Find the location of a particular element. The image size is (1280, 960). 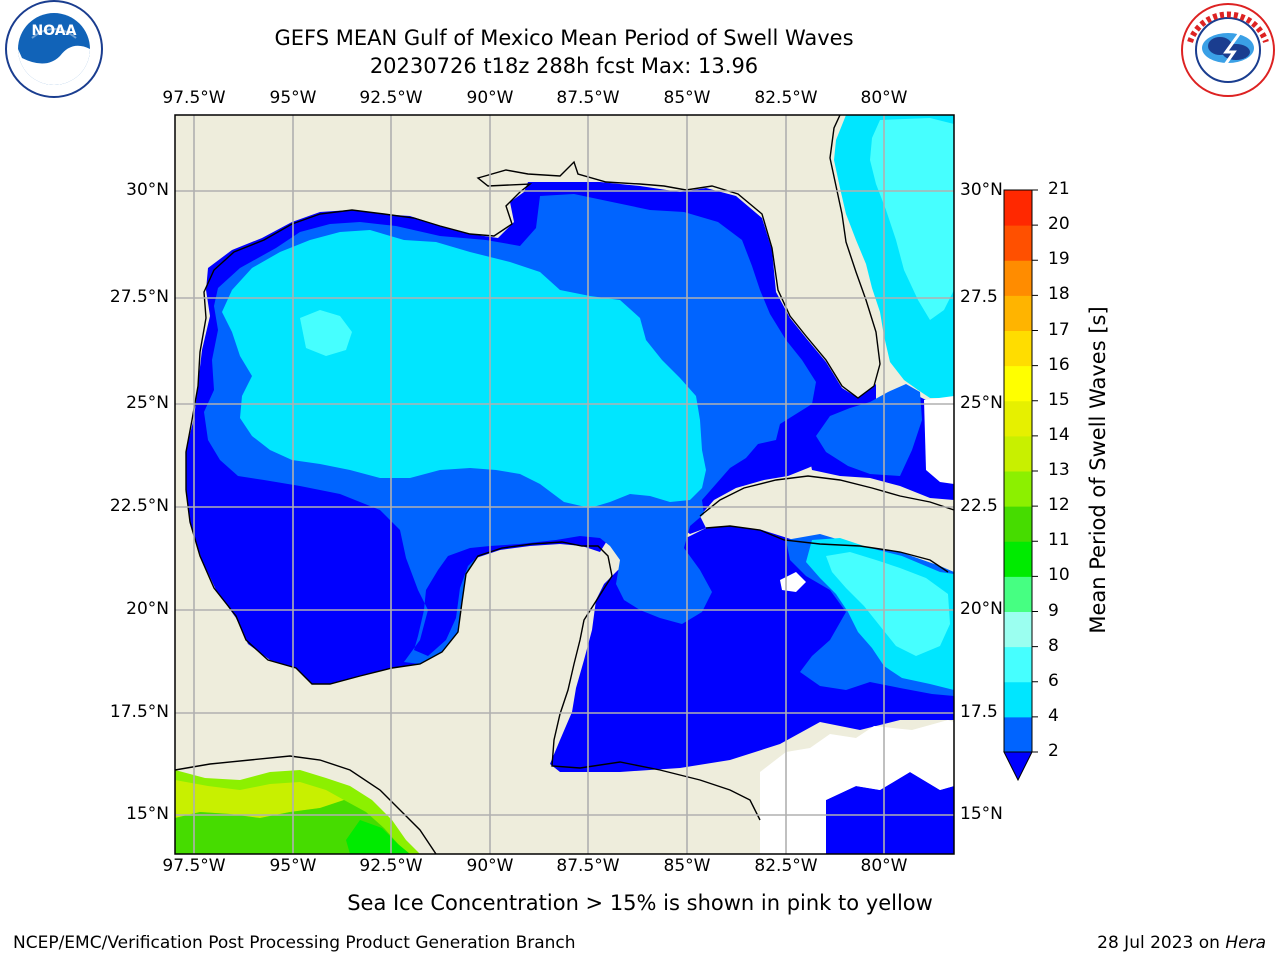

gulf-water-6to8 is located at coordinates (326, 333).